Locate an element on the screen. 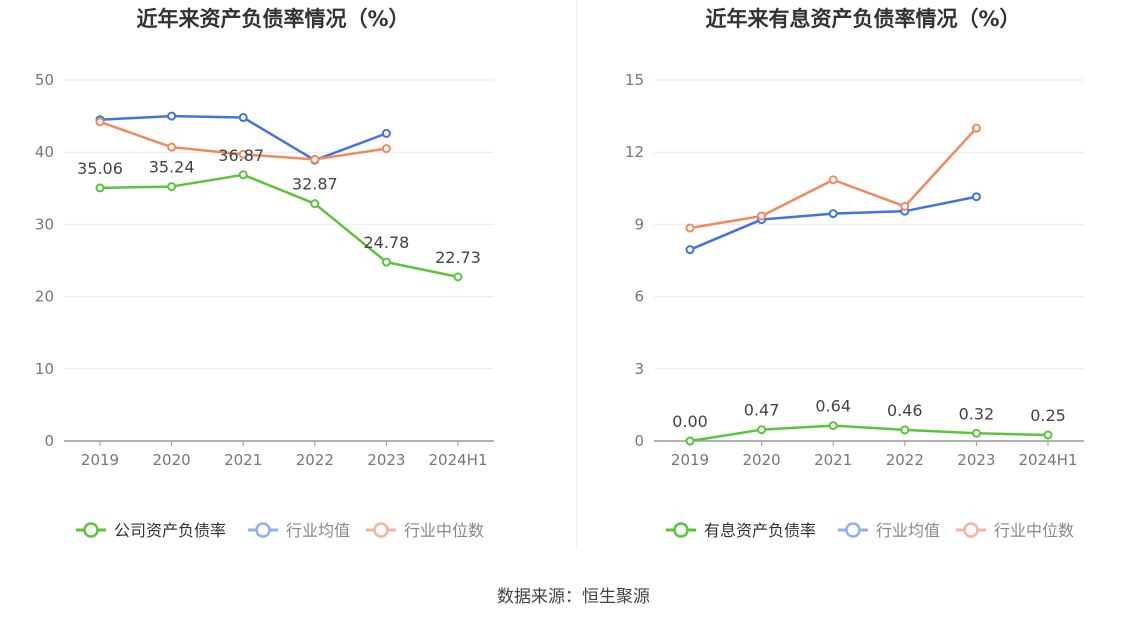  legend-item-label: 公司资产负债率 is located at coordinates (170, 530).